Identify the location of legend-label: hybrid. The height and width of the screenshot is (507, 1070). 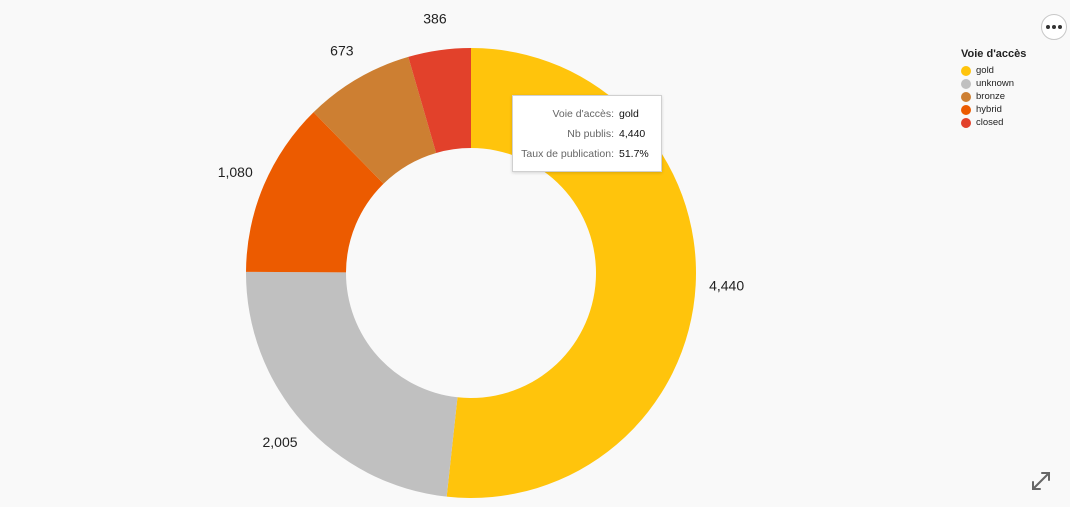
(989, 109).